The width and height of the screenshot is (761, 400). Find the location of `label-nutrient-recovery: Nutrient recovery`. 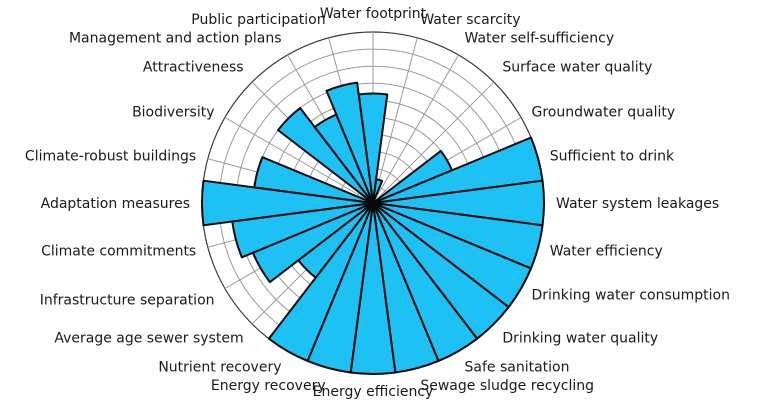

label-nutrient-recovery: Nutrient recovery is located at coordinates (219, 367).